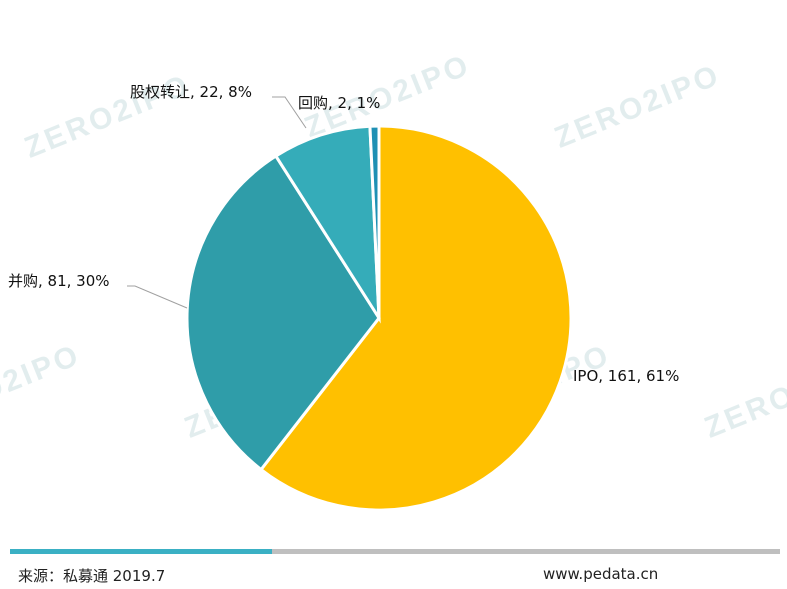 This screenshot has width=787, height=589. I want to click on data-label-ma: 并购, 81, 30%, so click(59, 281).